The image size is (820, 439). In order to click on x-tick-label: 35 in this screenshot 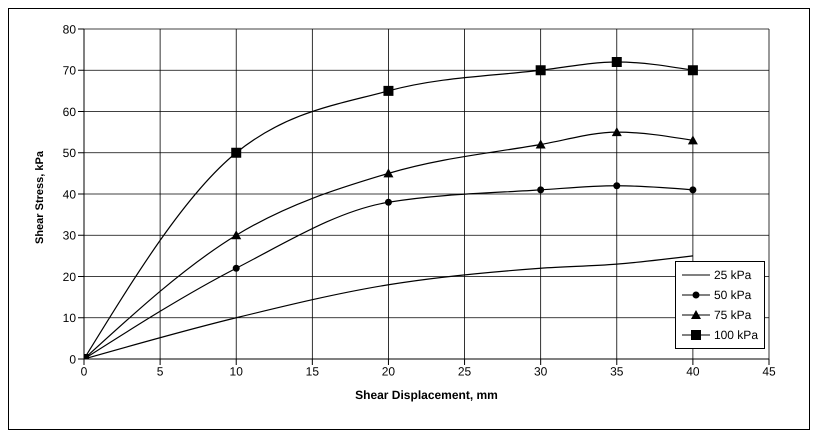, I will do `click(617, 371)`.